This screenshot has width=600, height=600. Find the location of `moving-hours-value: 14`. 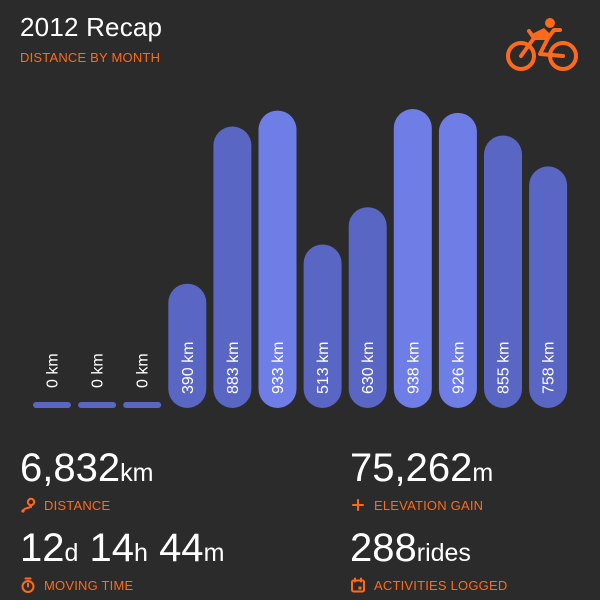

moving-hours-value: 14 is located at coordinates (112, 548).